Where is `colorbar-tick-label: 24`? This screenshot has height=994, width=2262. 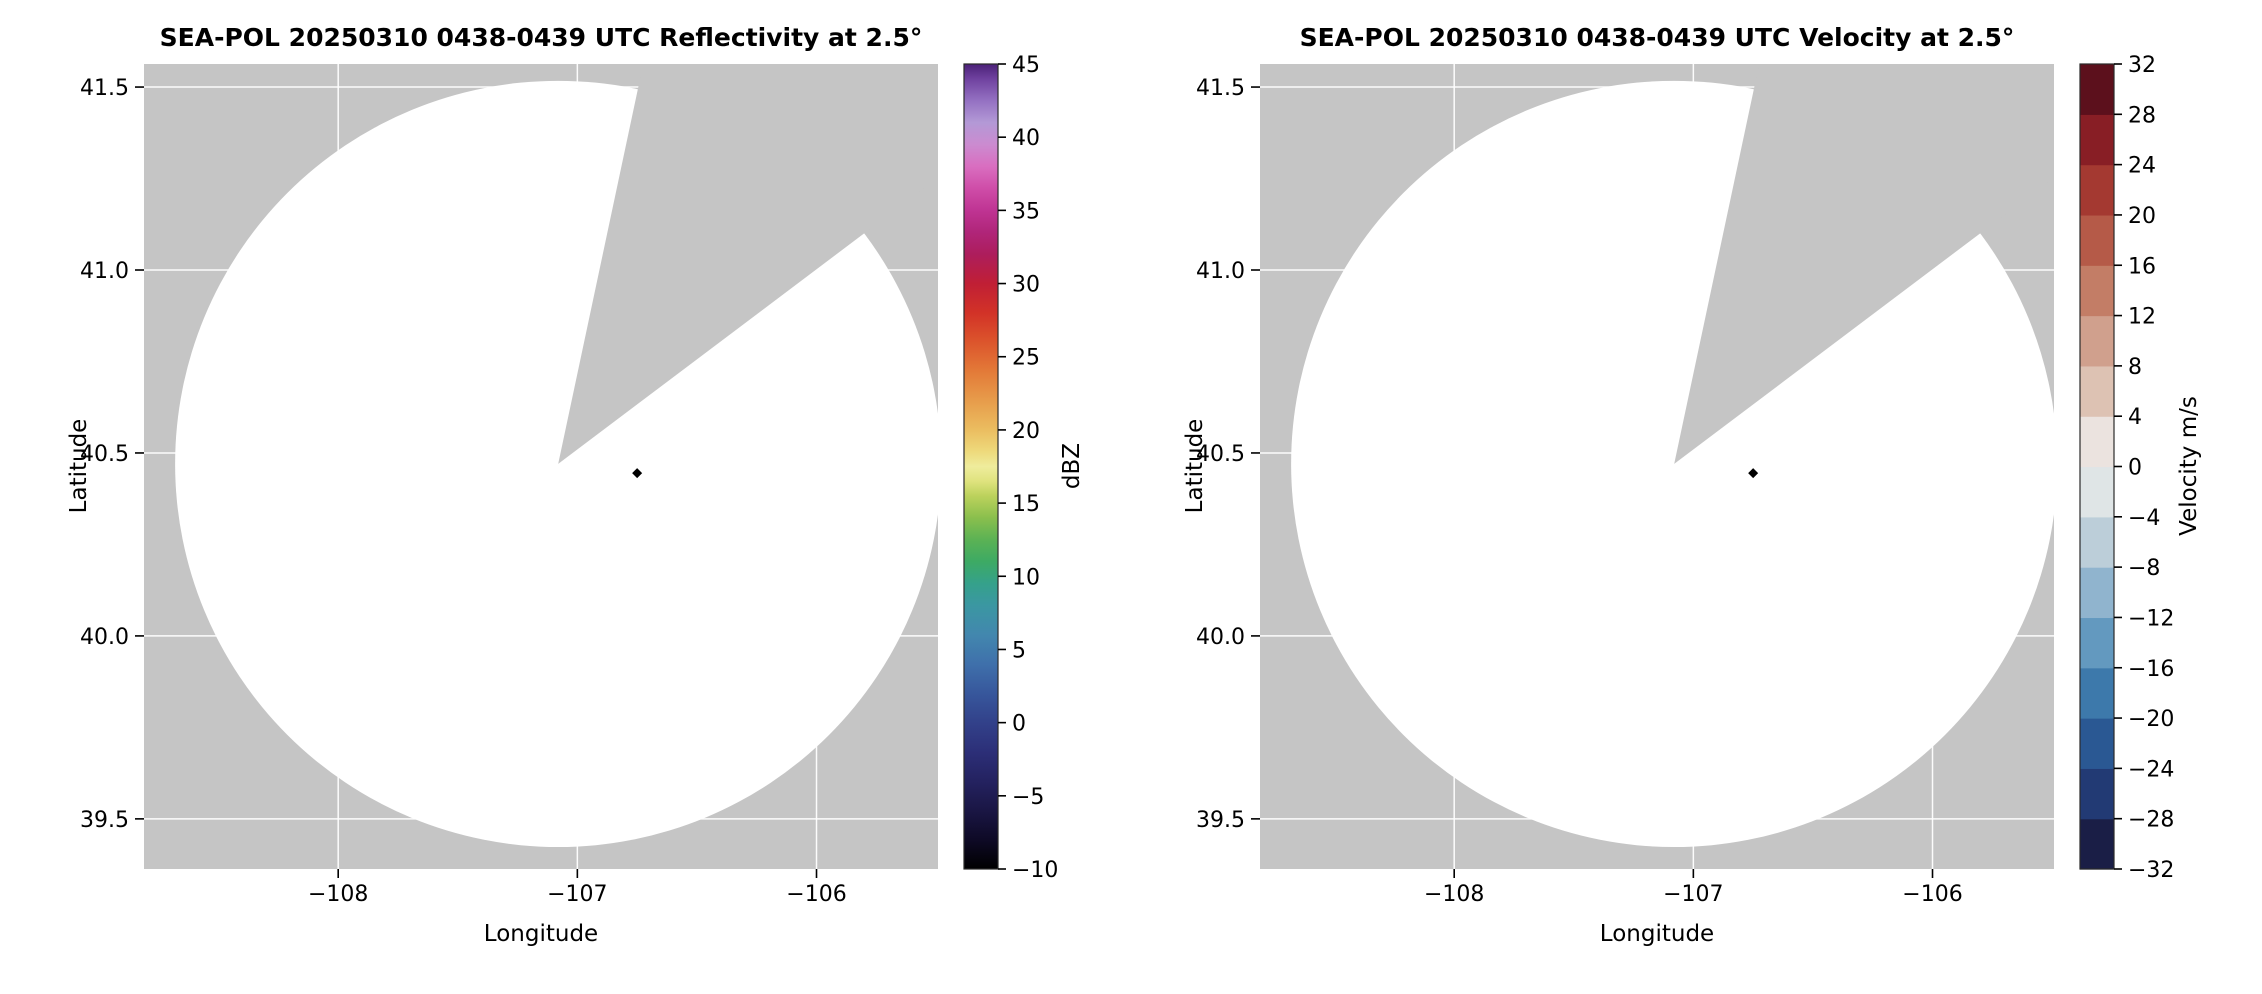 colorbar-tick-label: 24 is located at coordinates (2142, 166).